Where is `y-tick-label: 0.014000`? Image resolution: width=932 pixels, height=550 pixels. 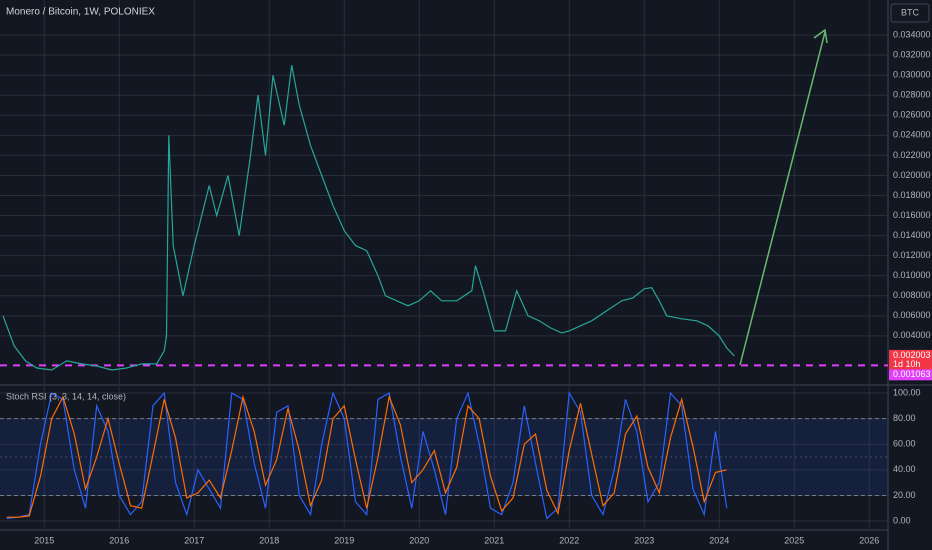 y-tick-label: 0.014000 is located at coordinates (912, 235).